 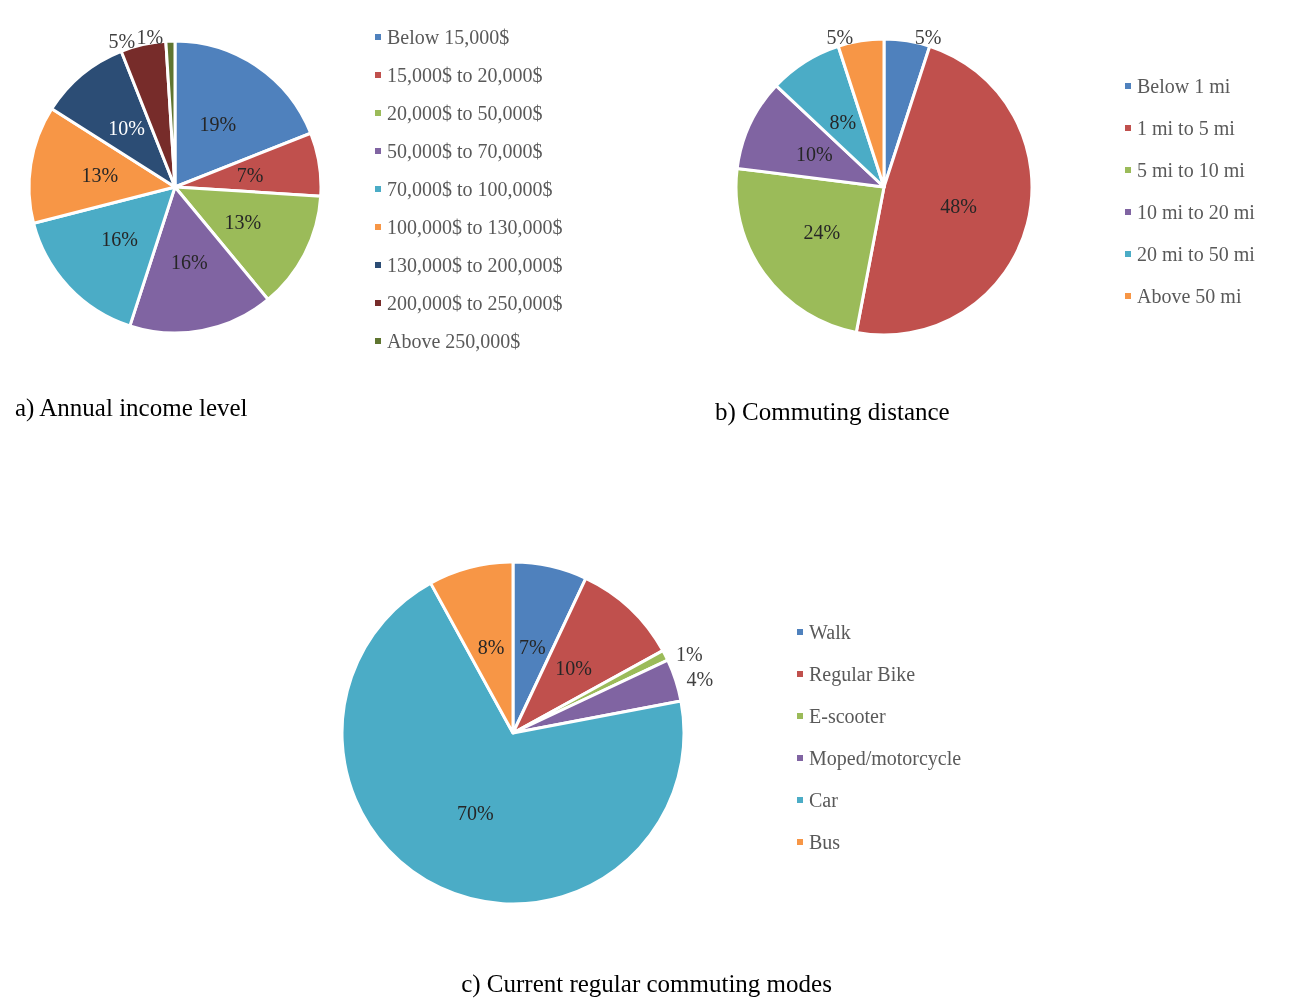 What do you see at coordinates (465, 113) in the screenshot?
I see `legend-label: 20,000$ to 50,000$` at bounding box center [465, 113].